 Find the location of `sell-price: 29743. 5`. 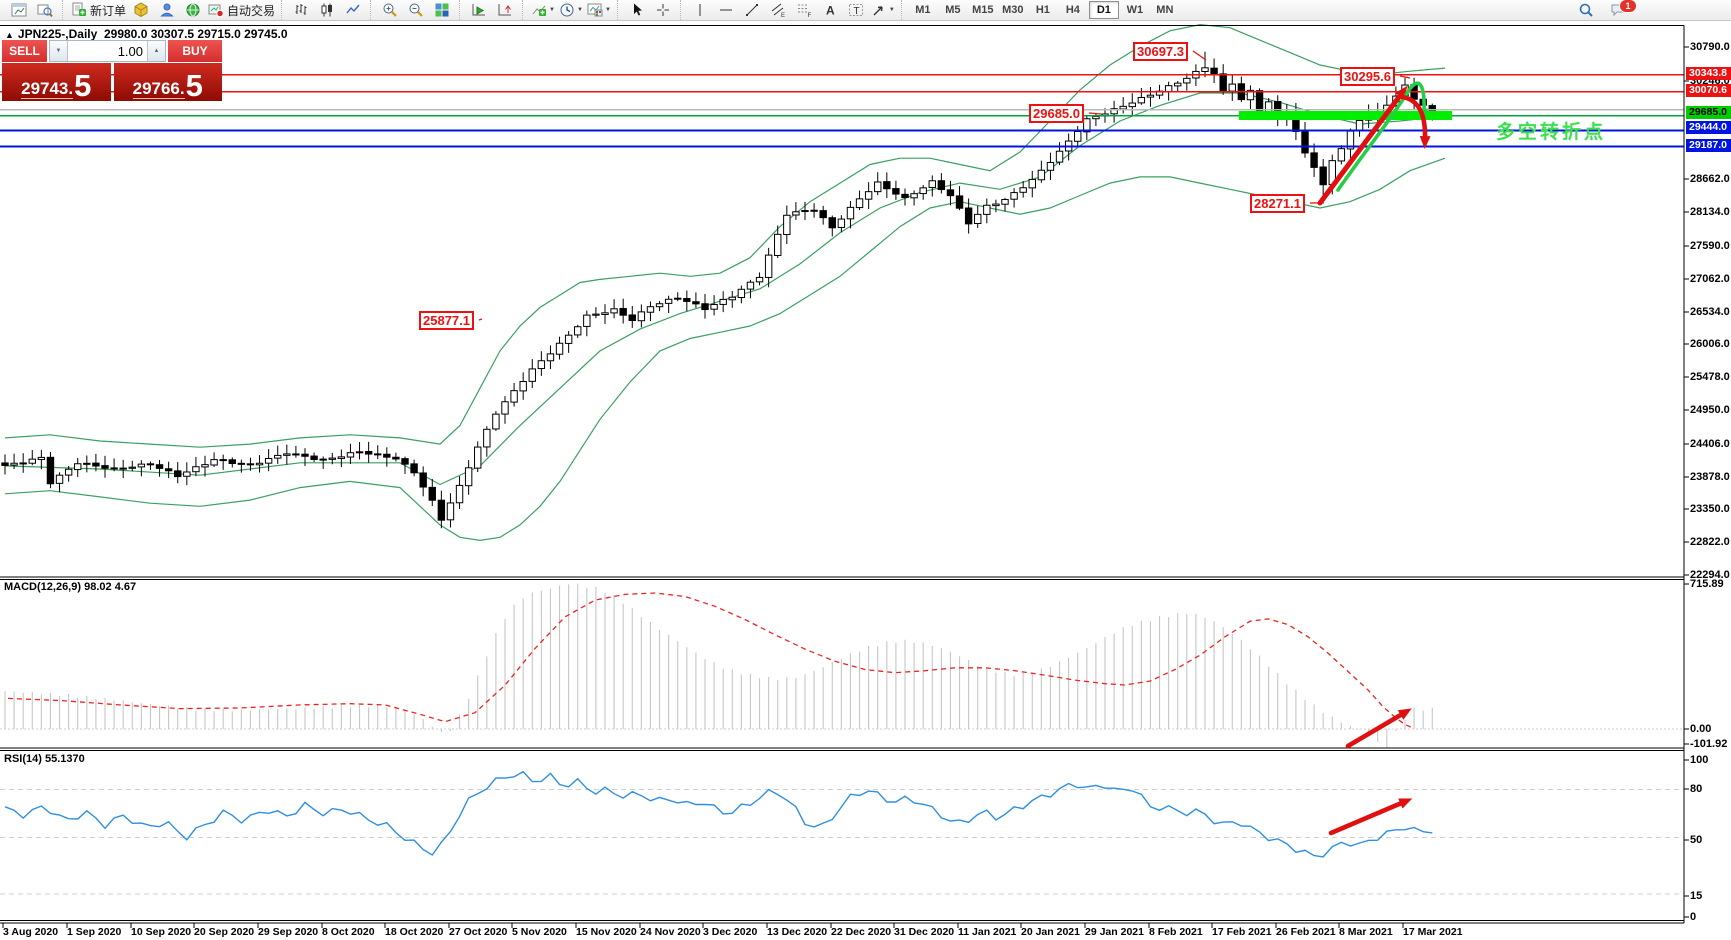

sell-price: 29743. 5 is located at coordinates (56, 82).